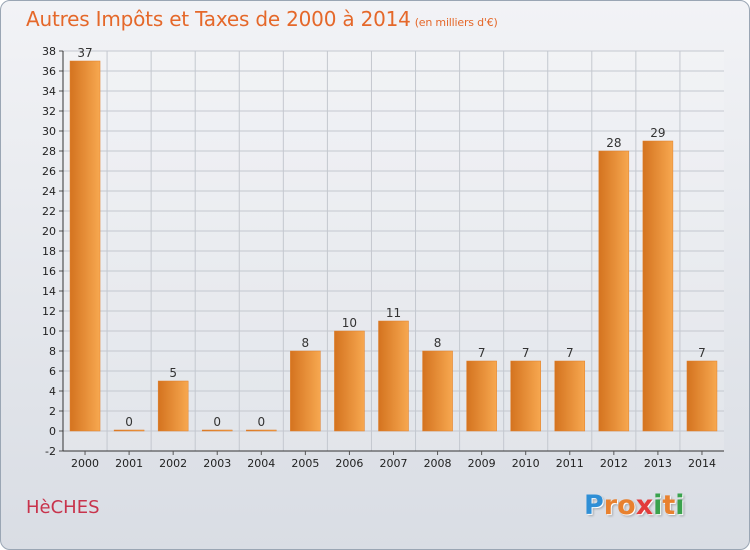 This screenshot has height=550, width=750. What do you see at coordinates (570, 396) in the screenshot?
I see `bar-2011` at bounding box center [570, 396].